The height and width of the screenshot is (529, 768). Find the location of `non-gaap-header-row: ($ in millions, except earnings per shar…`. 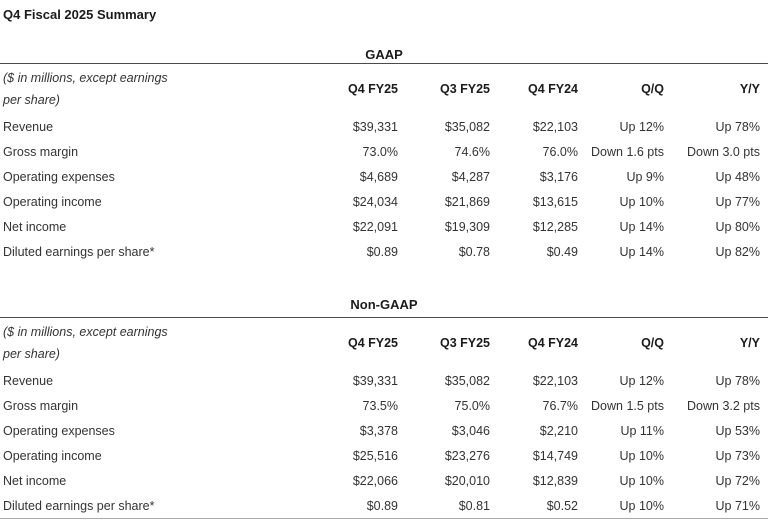

non-gaap-header-row: ($ in millions, except earnings per shar… is located at coordinates (384, 343).